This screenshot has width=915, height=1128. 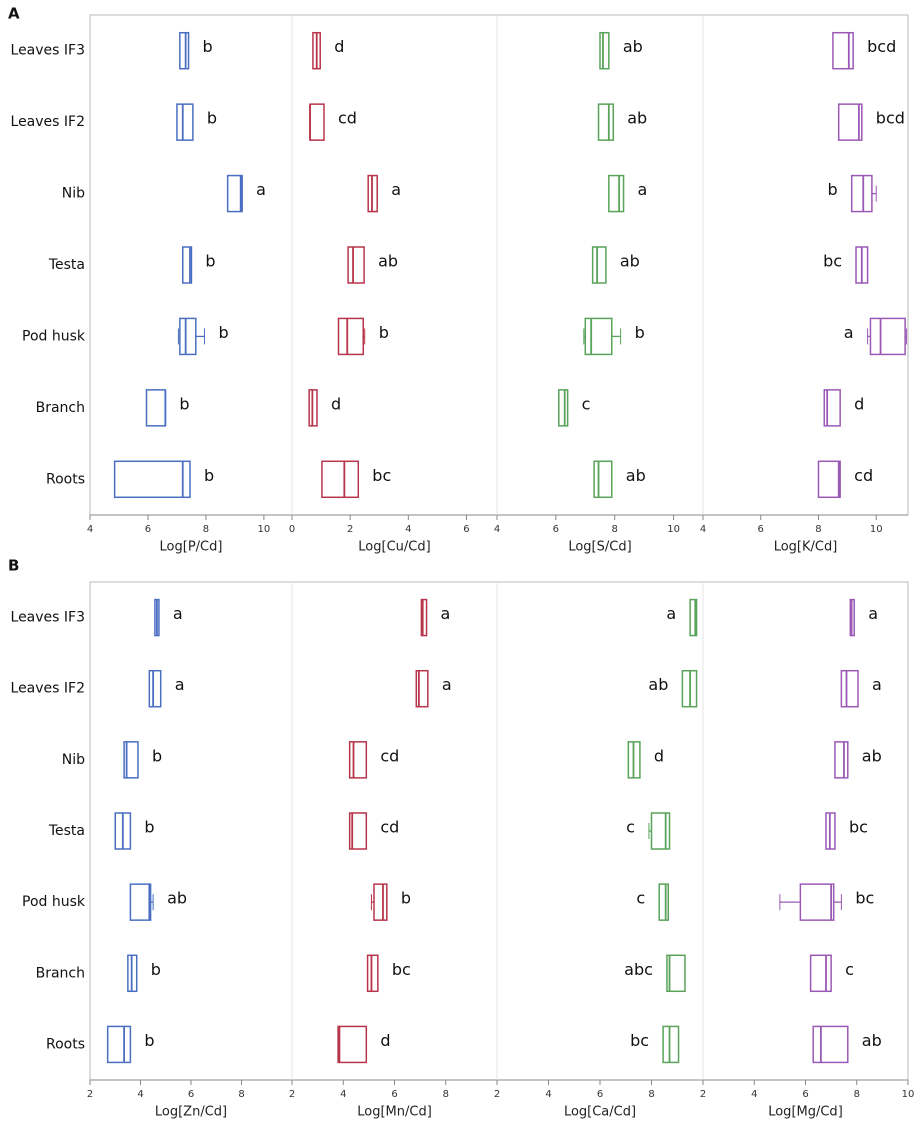 What do you see at coordinates (394, 1112) in the screenshot?
I see `x-axis-label: Log[Mn/Cd]` at bounding box center [394, 1112].